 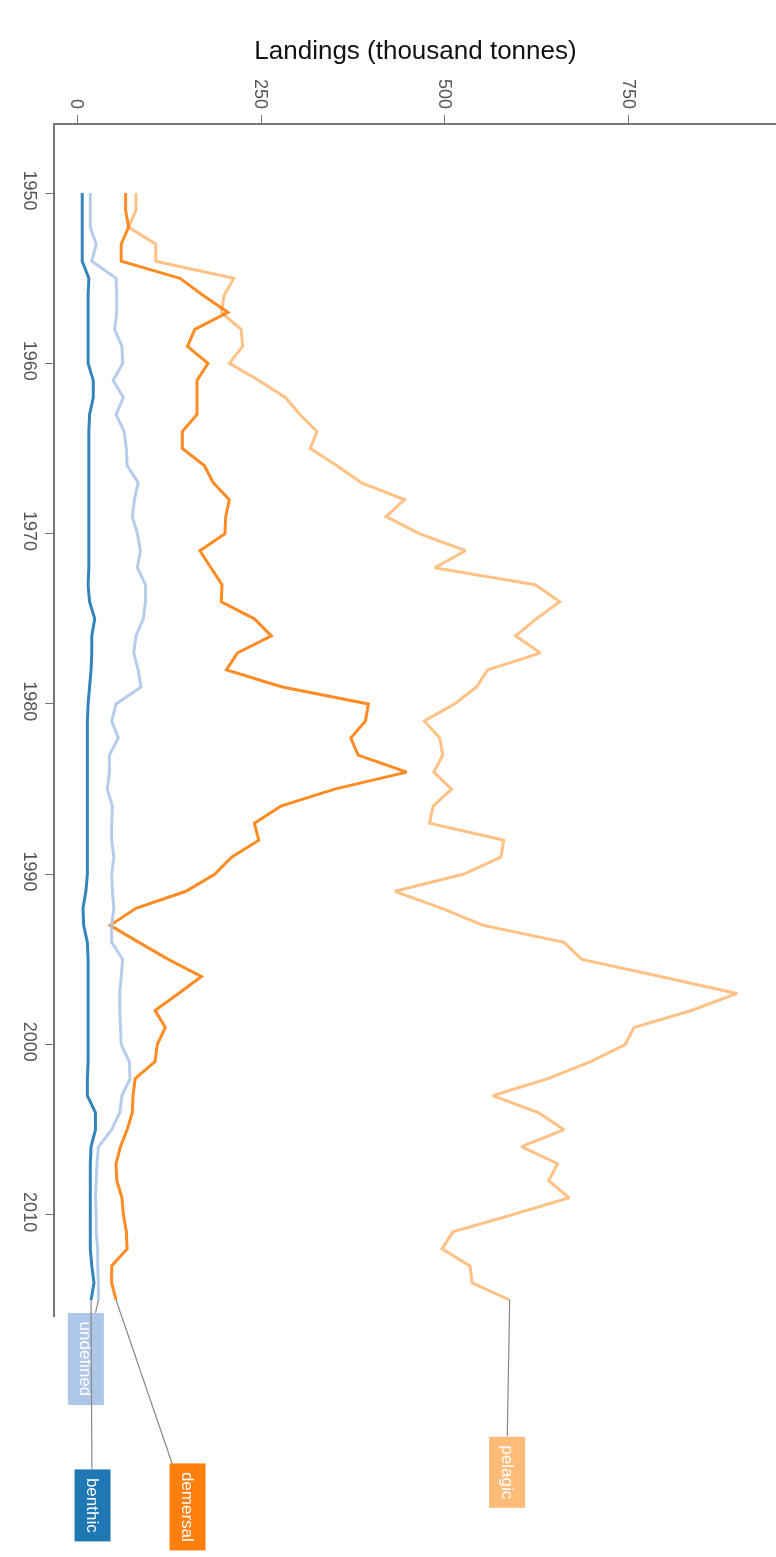 I want to click on y-tick-label: 1960, so click(x=29, y=360).